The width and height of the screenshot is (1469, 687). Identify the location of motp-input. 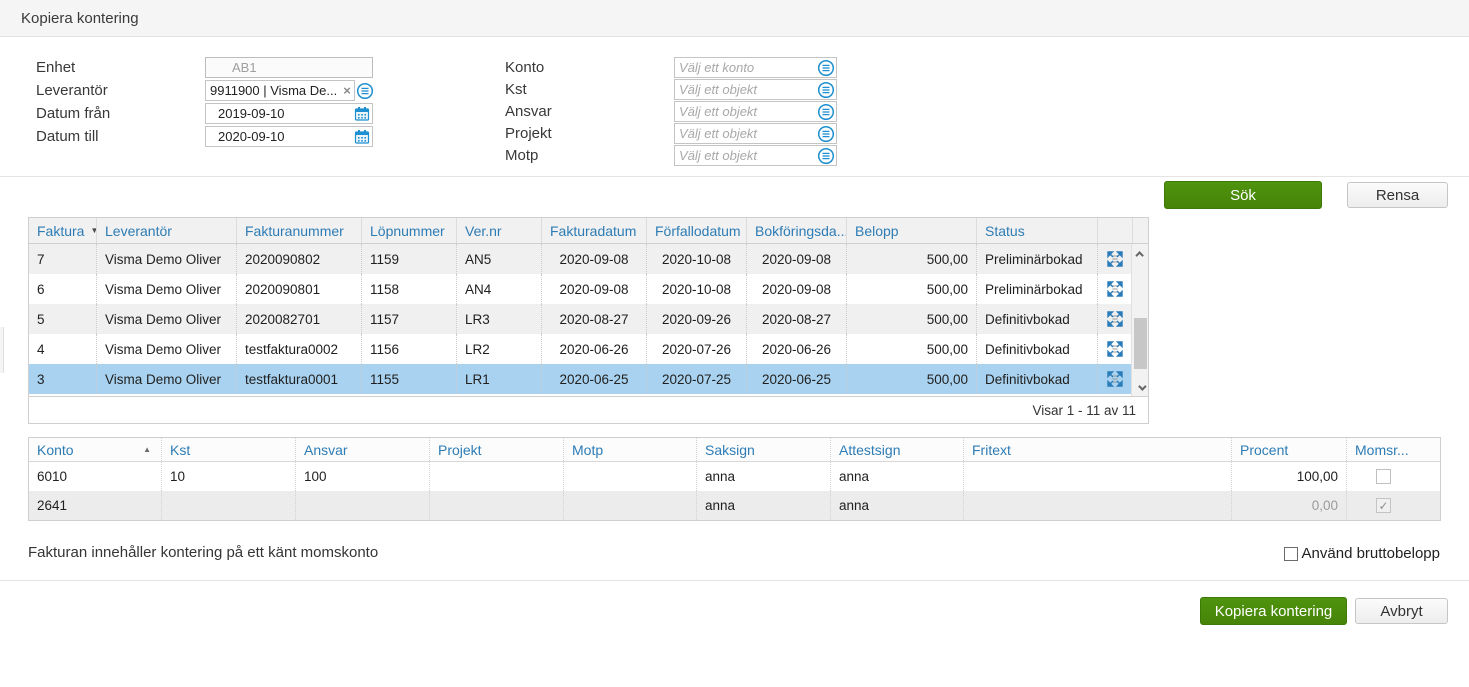
(745, 155).